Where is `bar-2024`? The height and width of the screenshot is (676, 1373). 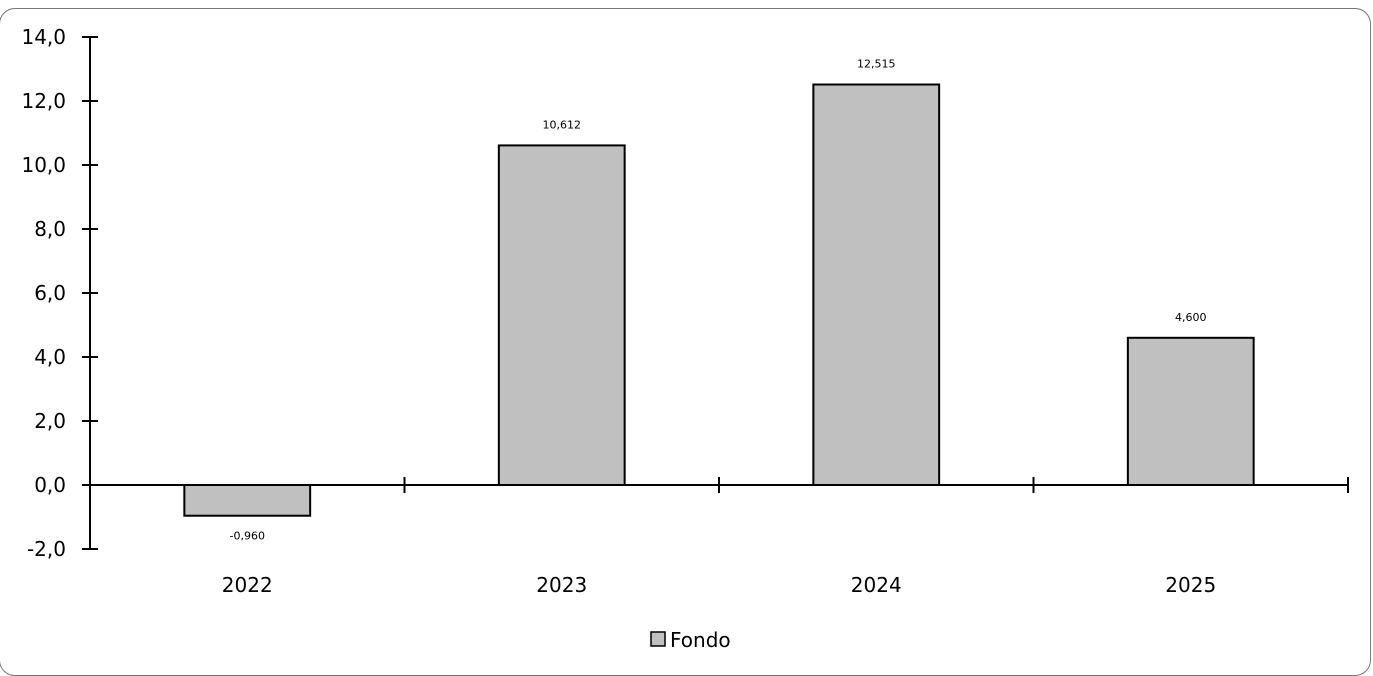 bar-2024 is located at coordinates (876, 285).